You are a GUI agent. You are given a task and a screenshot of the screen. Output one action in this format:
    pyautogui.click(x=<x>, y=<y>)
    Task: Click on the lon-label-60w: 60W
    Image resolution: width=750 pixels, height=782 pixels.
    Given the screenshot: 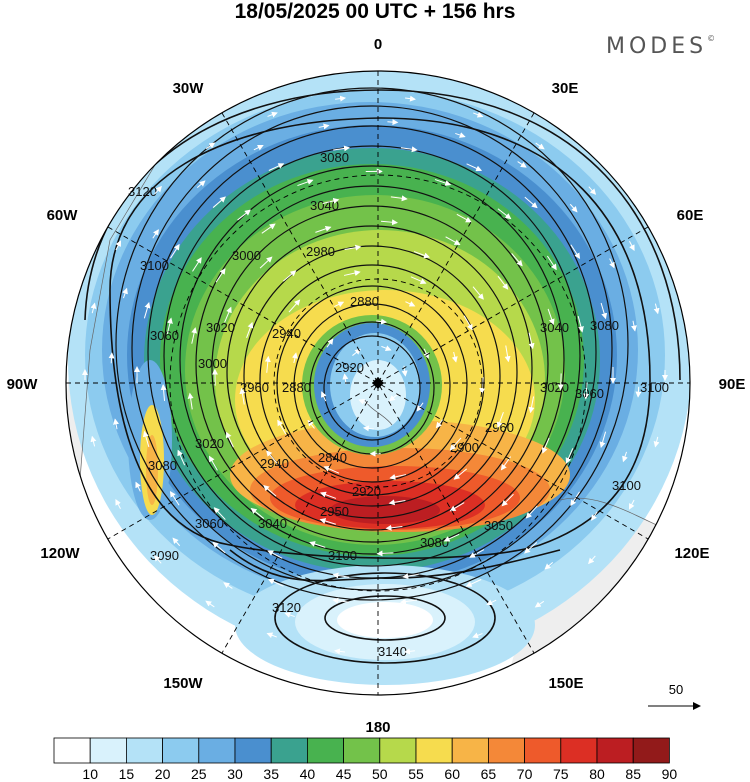 What is the action you would take?
    pyautogui.click(x=63, y=215)
    